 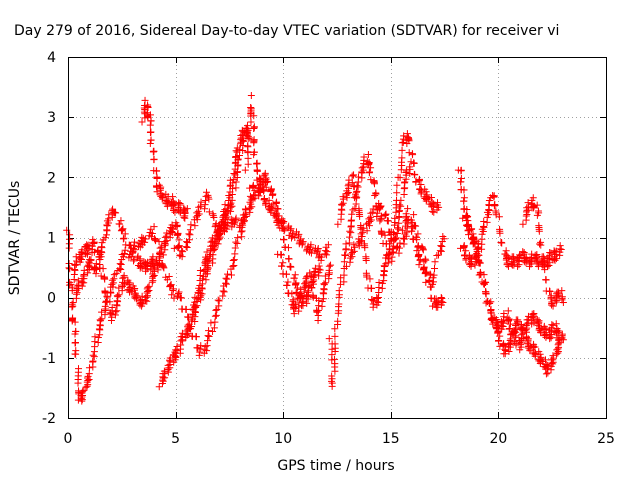 What do you see at coordinates (511, 231) in the screenshot?
I see `series-sat-P` at bounding box center [511, 231].